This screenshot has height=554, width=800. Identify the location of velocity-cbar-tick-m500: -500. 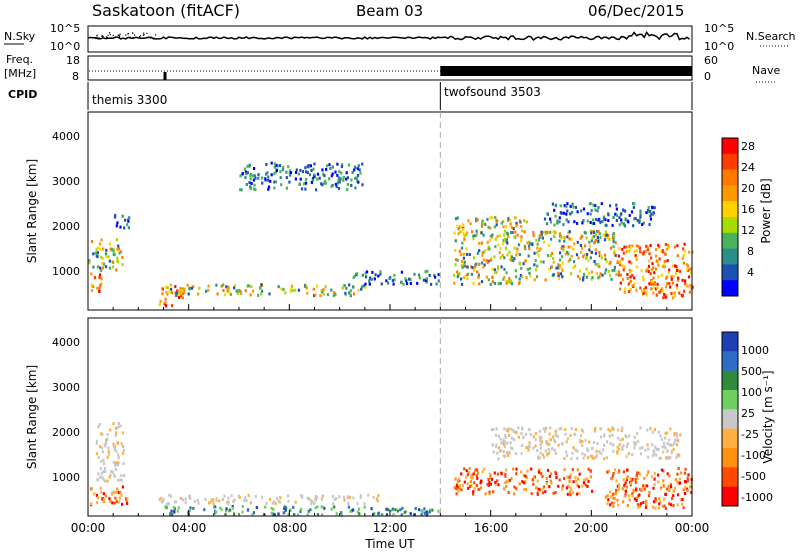
(753, 476).